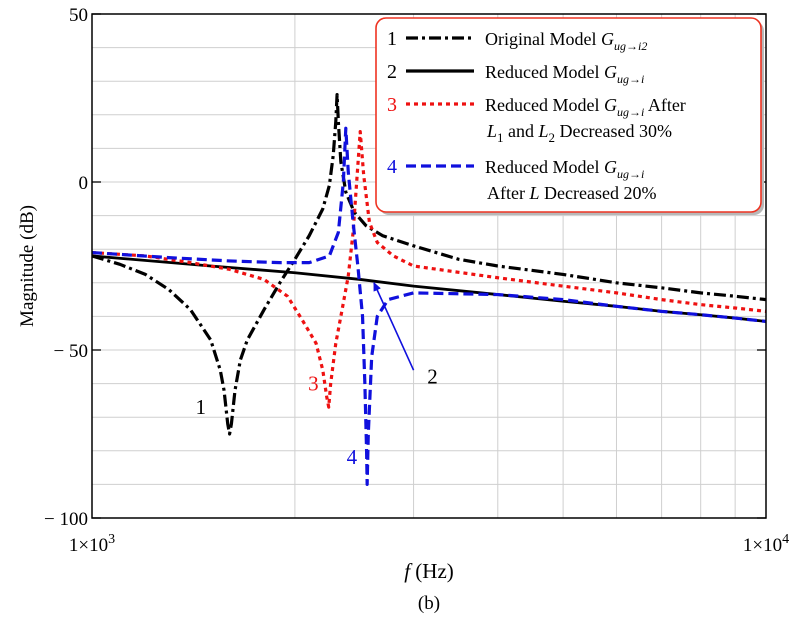 Image resolution: width=801 pixels, height=626 pixels. What do you see at coordinates (66, 519) in the screenshot?
I see `y-tick-label: − 100` at bounding box center [66, 519].